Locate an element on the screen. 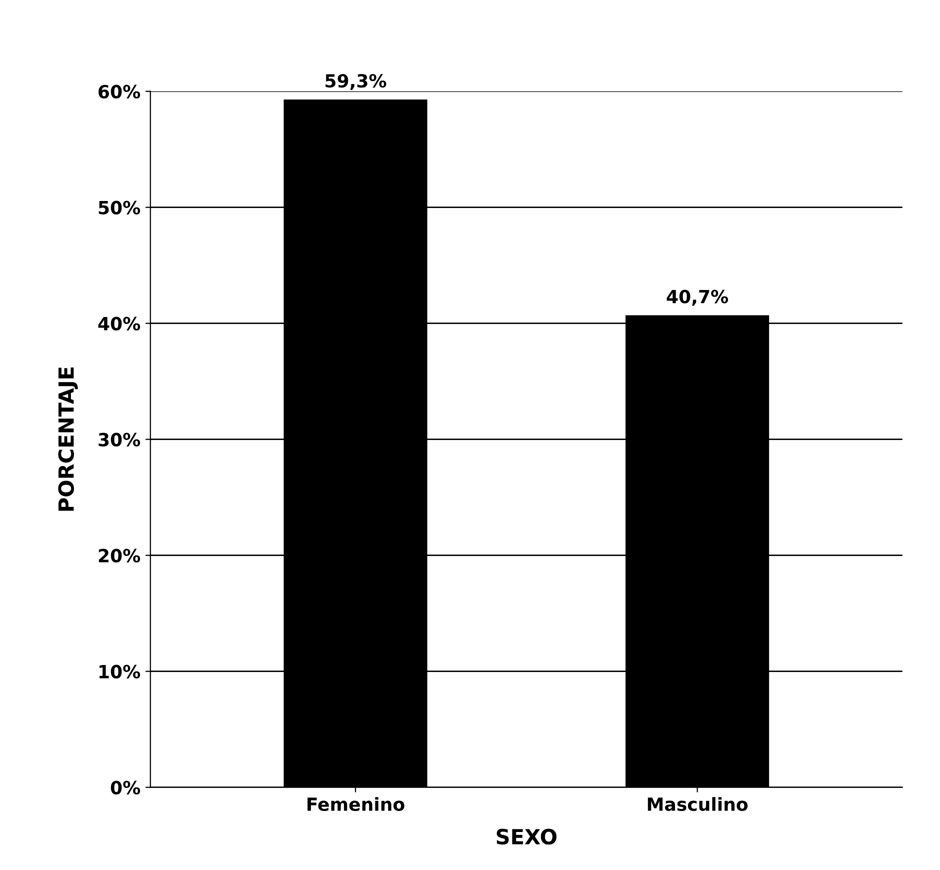 This screenshot has height=870, width=940. x-axis-title: SEXO is located at coordinates (526, 836).